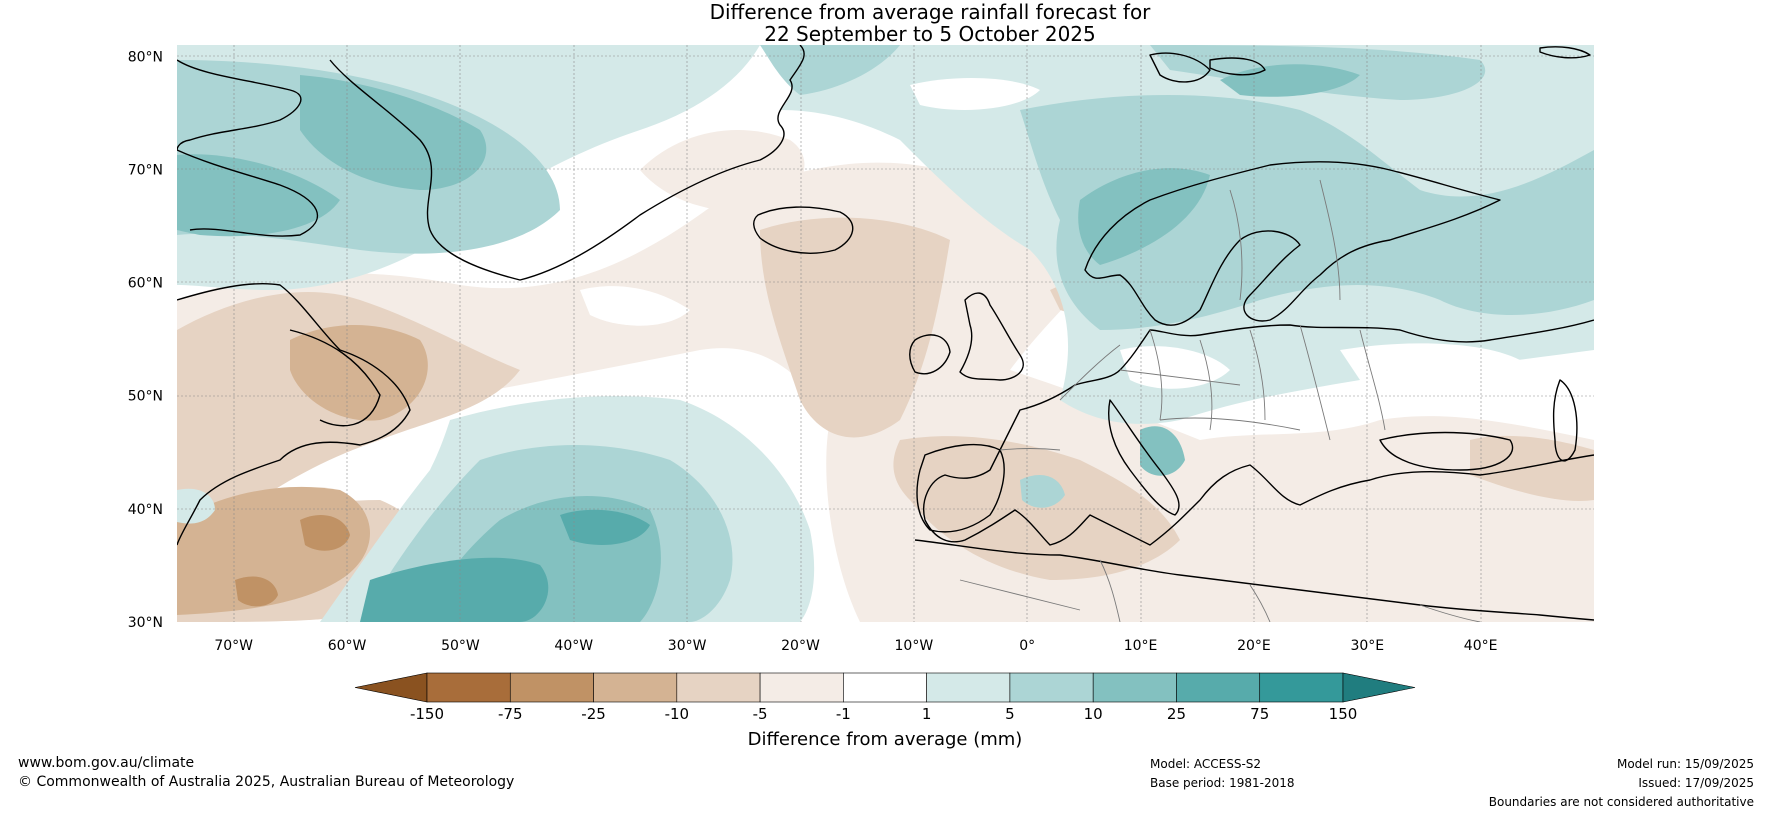  I want to click on ireland-coast, so click(930, 354).